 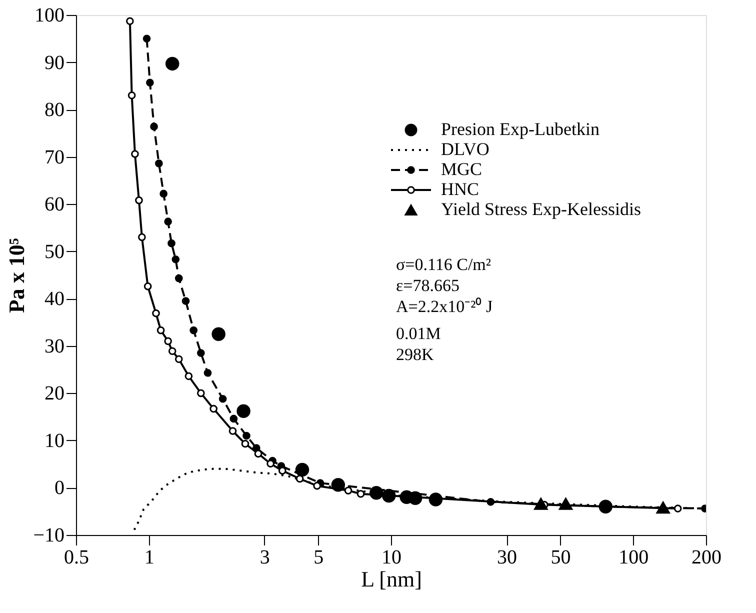 What do you see at coordinates (265, 557) in the screenshot?
I see `x-tick-label: 3` at bounding box center [265, 557].